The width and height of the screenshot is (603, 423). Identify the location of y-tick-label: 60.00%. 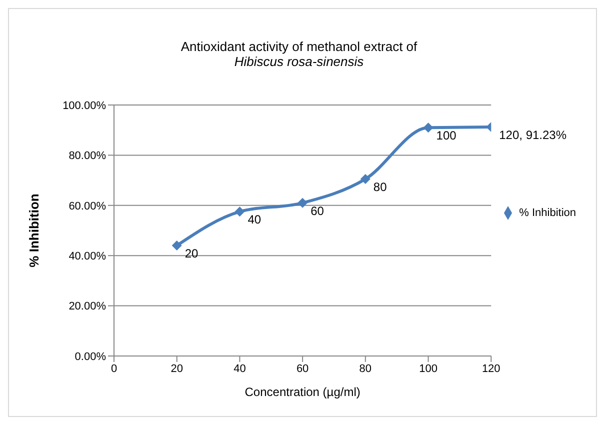
(87, 206).